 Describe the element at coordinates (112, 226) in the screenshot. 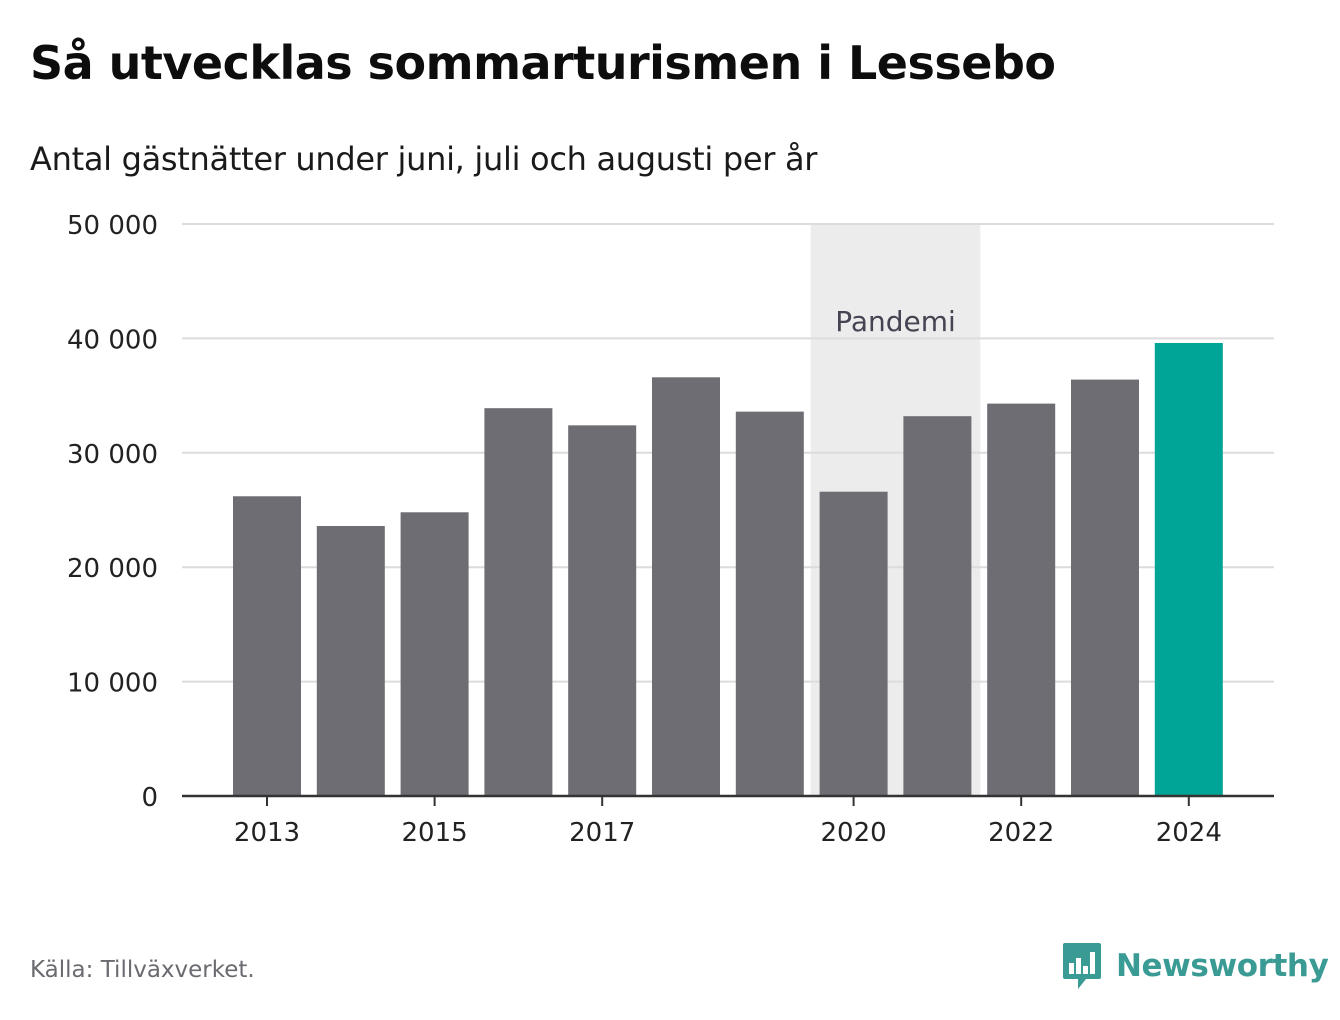

I see `y-tick-label: 50 000` at that location.